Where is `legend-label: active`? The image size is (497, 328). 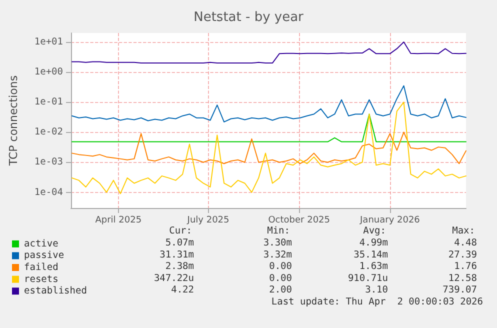 legend-label: active is located at coordinates (41, 244).